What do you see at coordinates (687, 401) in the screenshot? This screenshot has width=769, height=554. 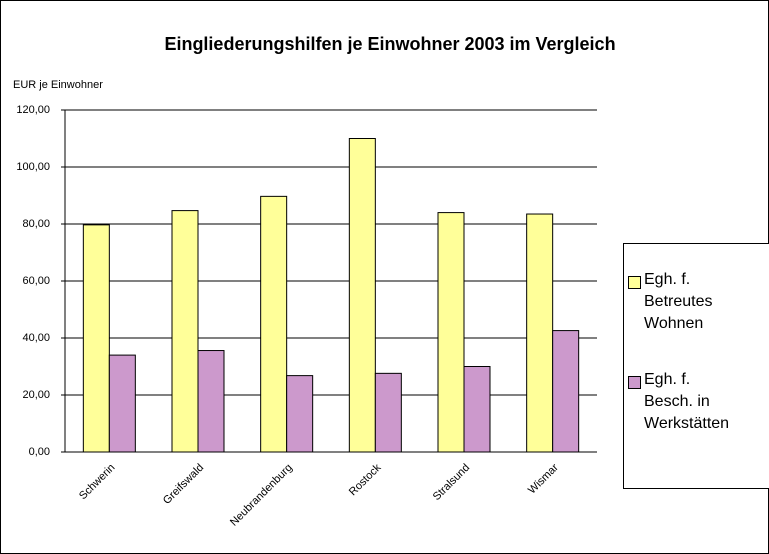 I see `legend-label: Egh. f. Besch. in Werkstätten` at bounding box center [687, 401].